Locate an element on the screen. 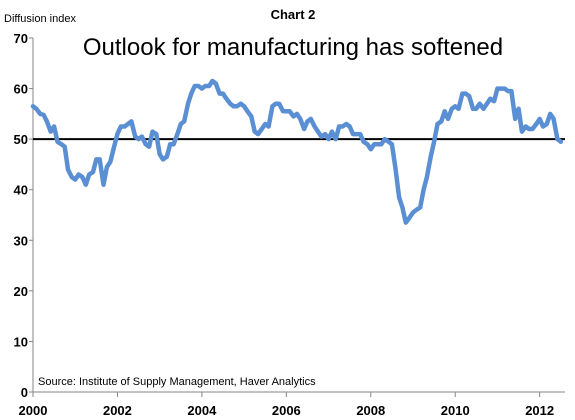 The height and width of the screenshot is (420, 575). x-tick-label: 2010 is located at coordinates (455, 410).